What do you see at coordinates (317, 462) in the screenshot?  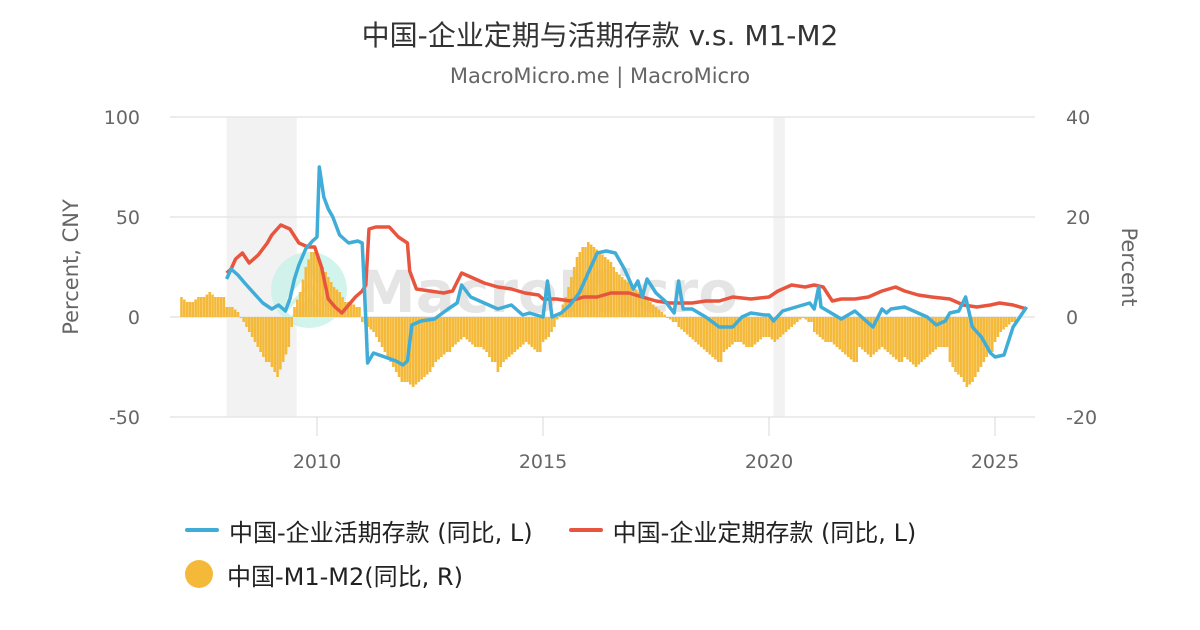 I see `x-tick-label: 2010` at bounding box center [317, 462].